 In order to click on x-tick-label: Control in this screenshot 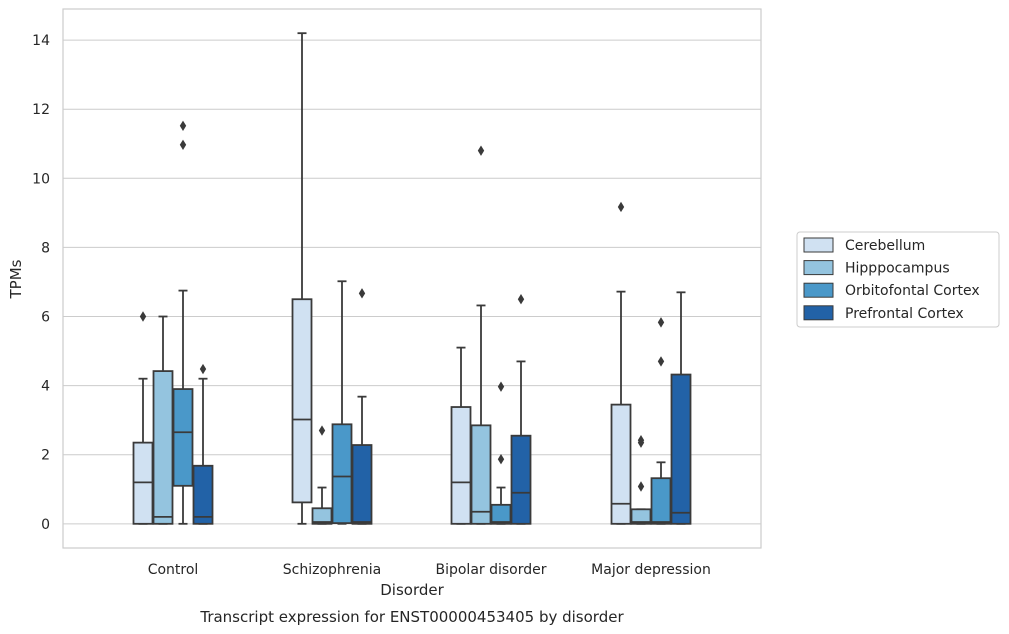, I will do `click(173, 570)`.